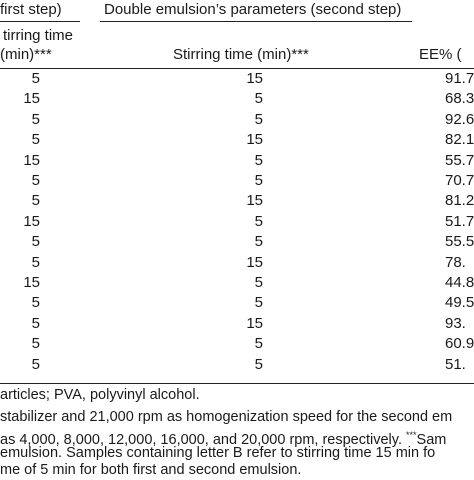 The image size is (474, 480). Describe the element at coordinates (455, 364) in the screenshot. I see `ee-percent-cell: 51.` at that location.